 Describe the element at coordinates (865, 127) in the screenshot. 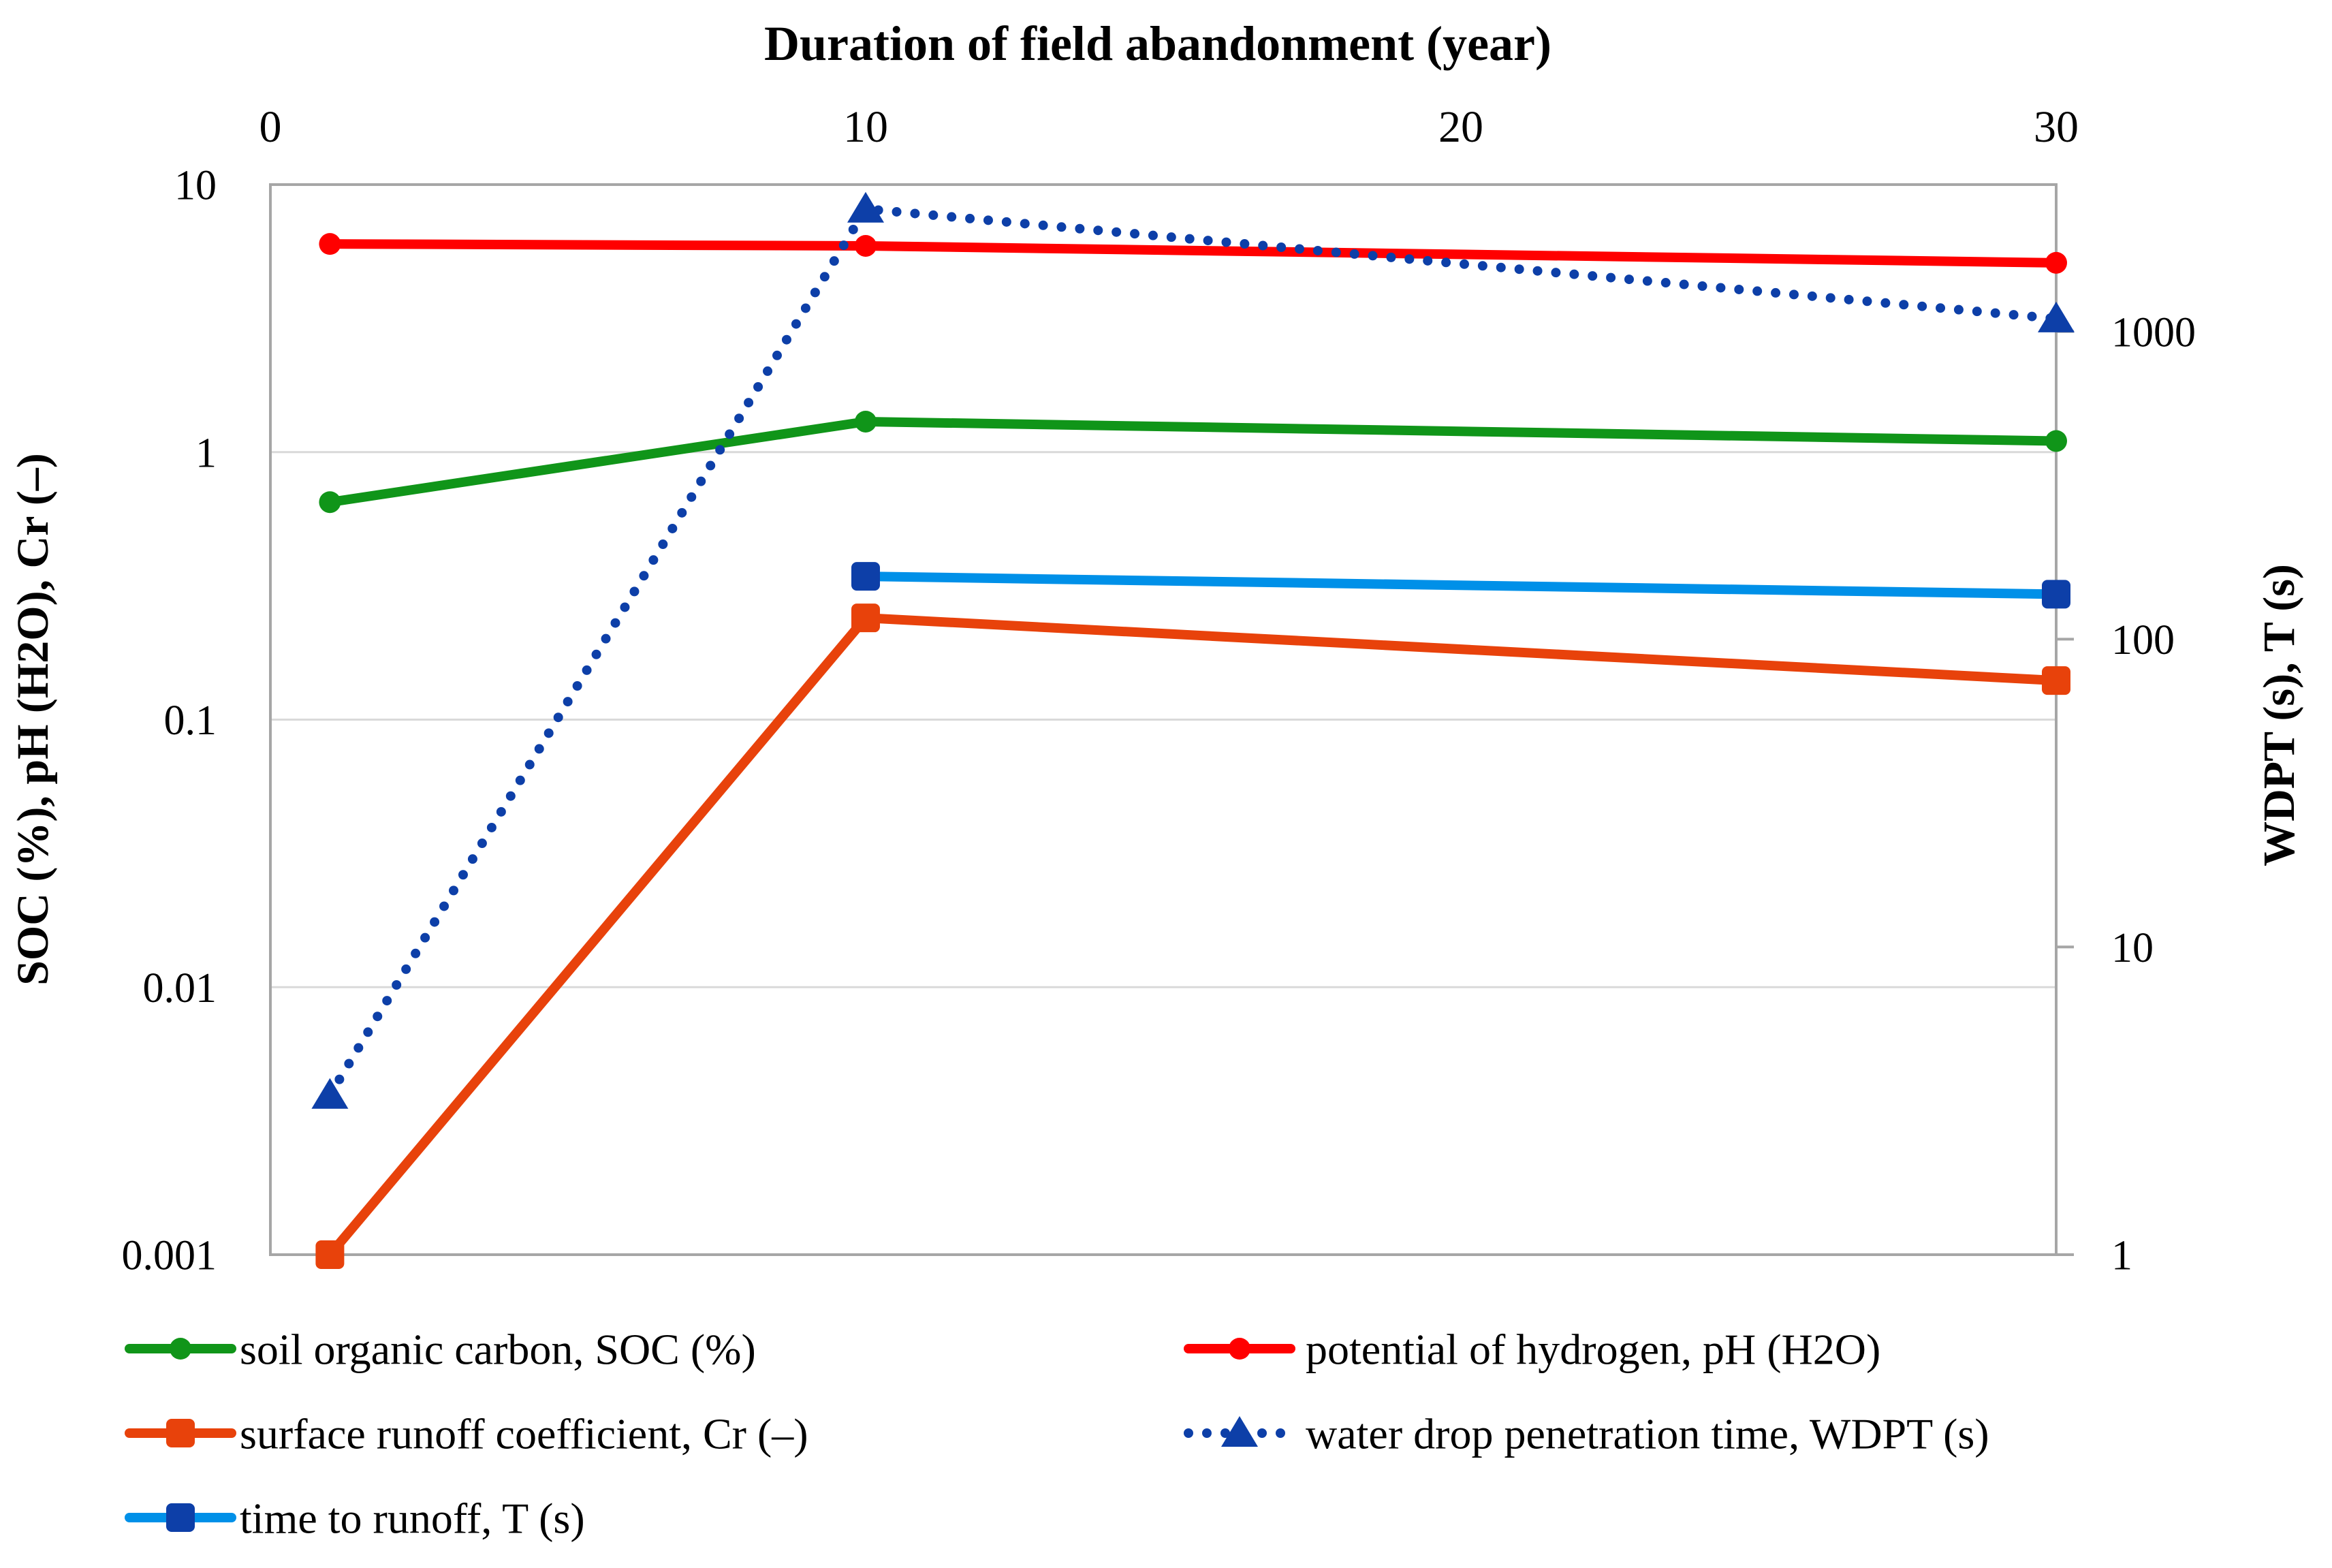

I see `x-axis-tick-label: 10` at that location.